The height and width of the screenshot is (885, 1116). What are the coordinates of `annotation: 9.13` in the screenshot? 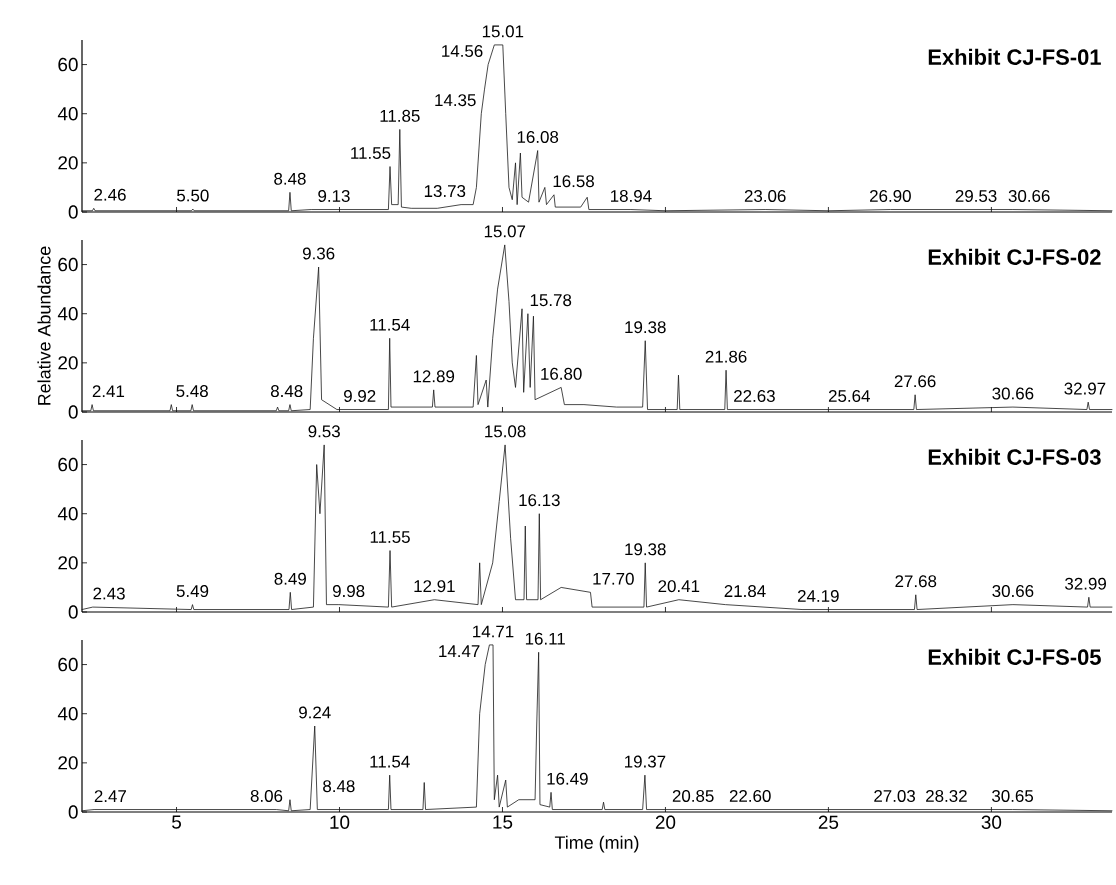 It's located at (334, 195).